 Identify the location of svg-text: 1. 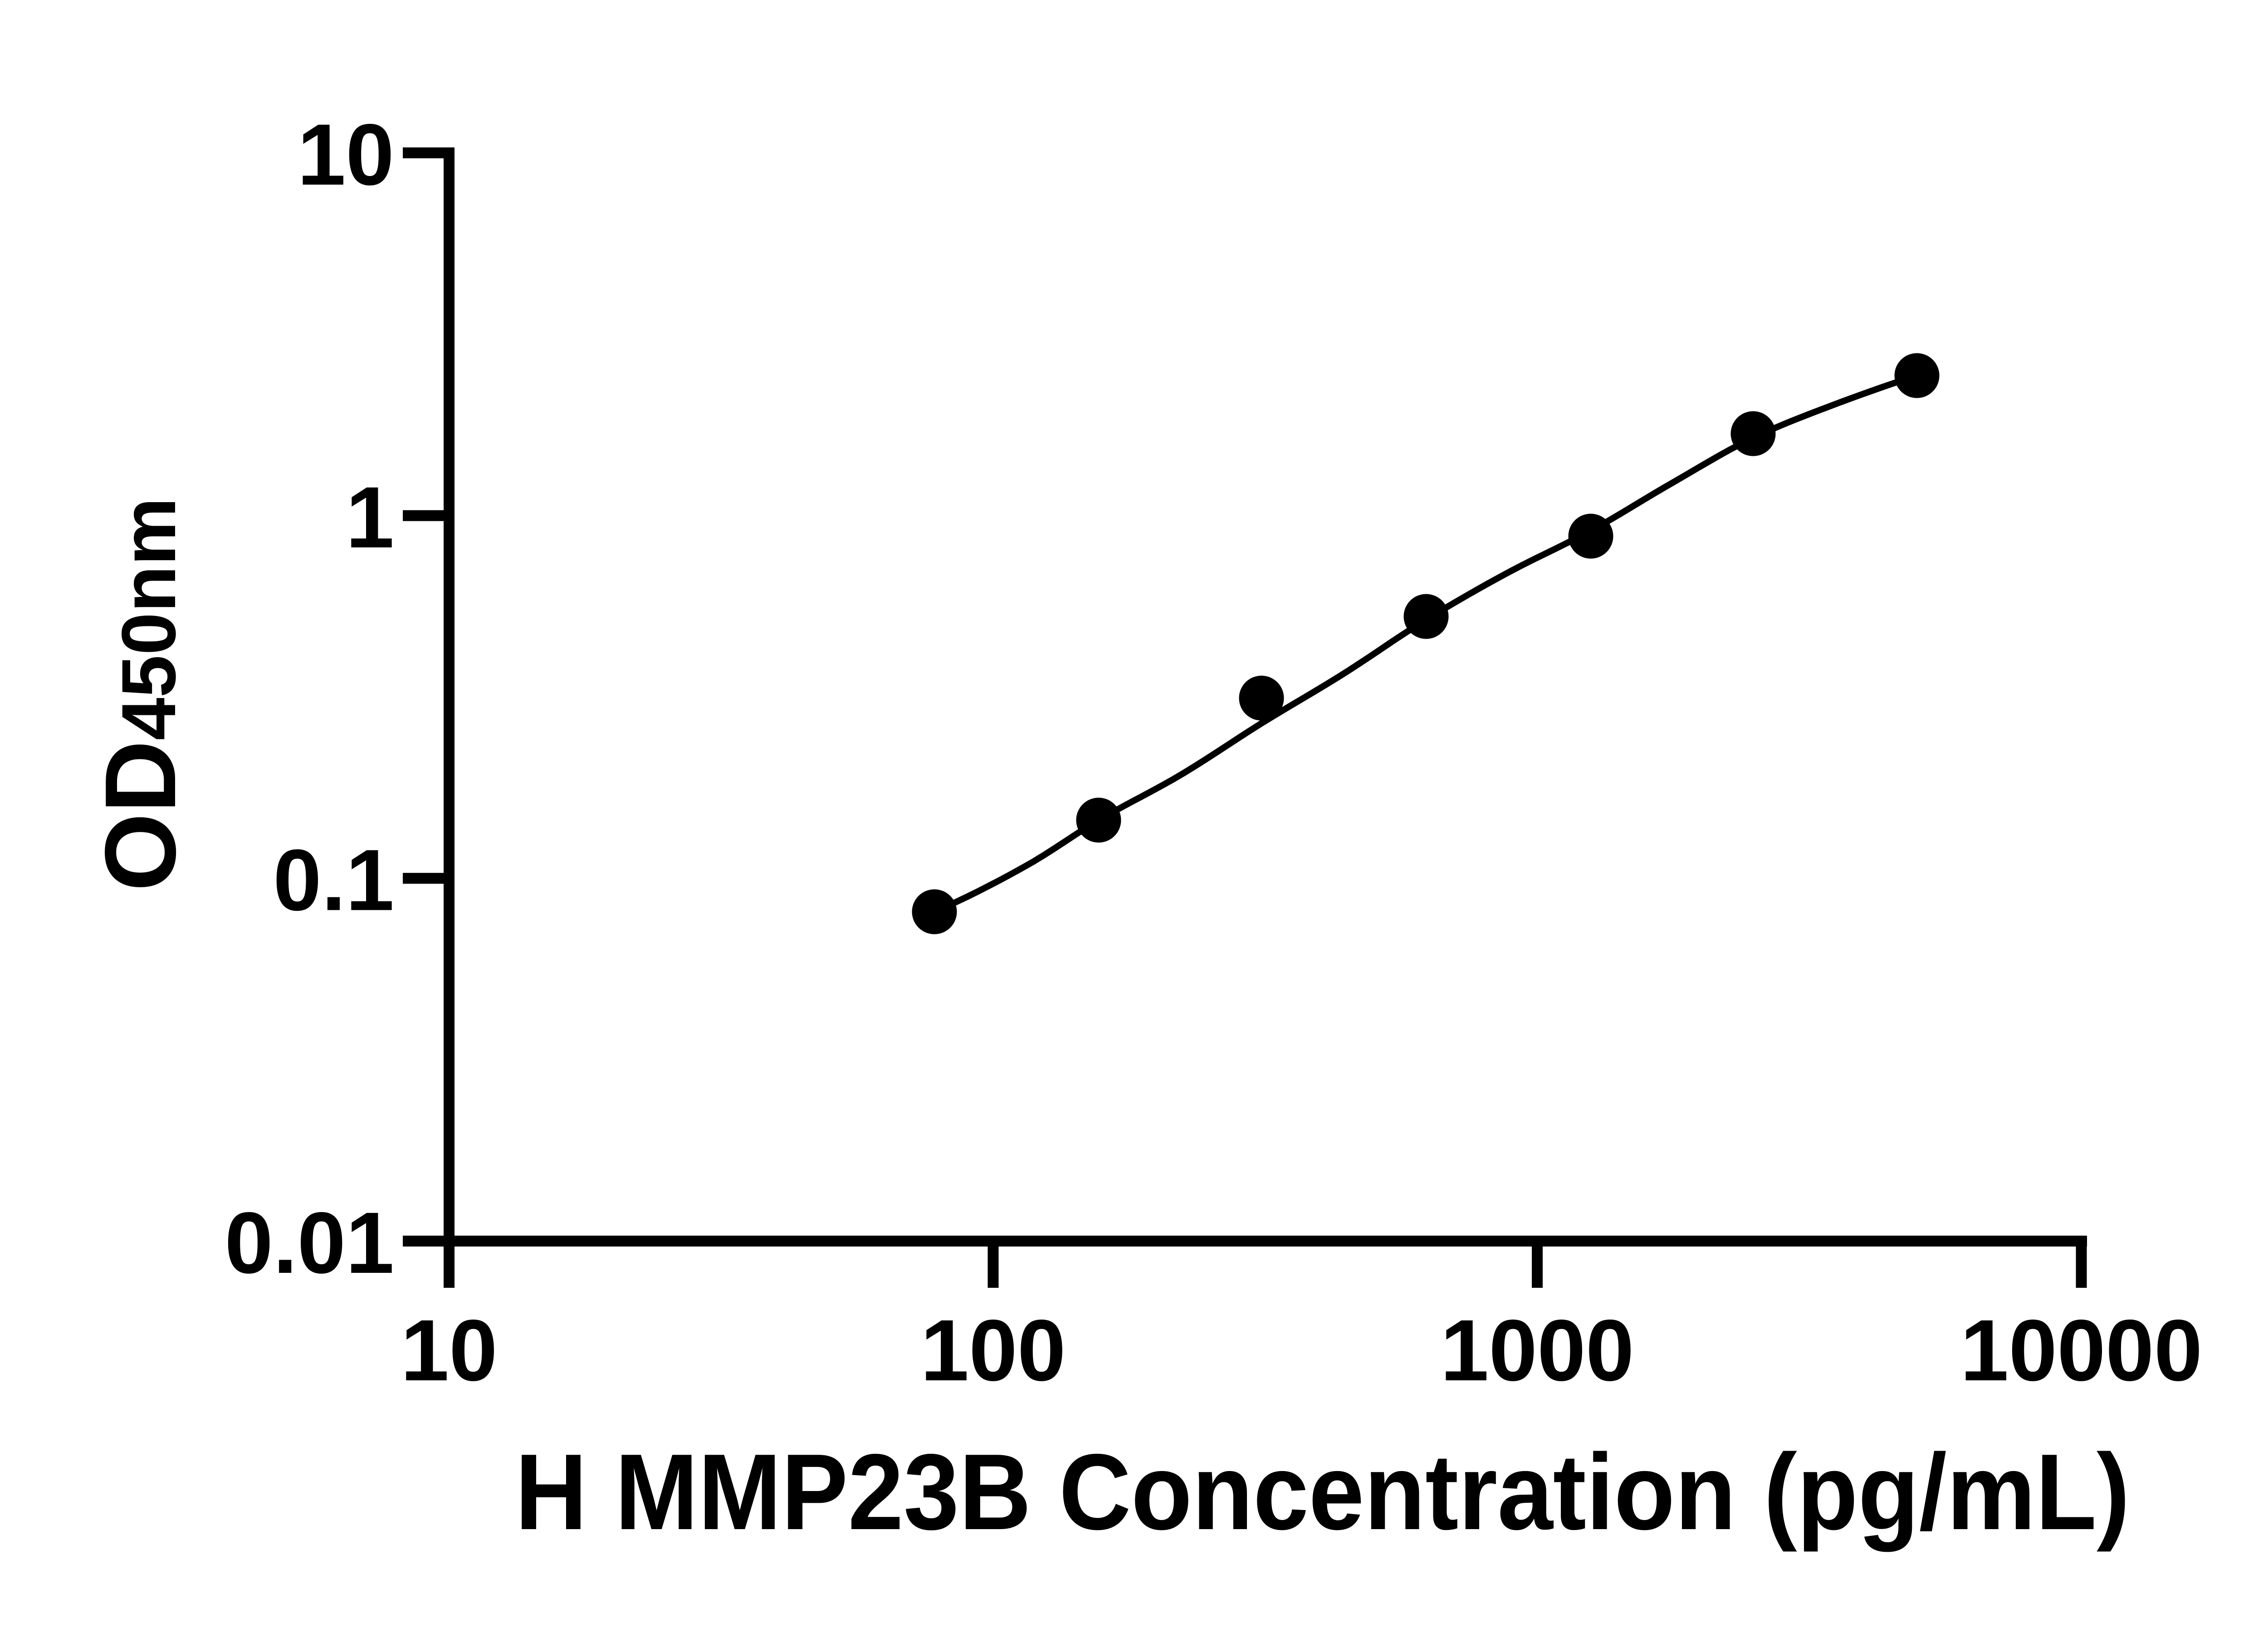
(370, 517).